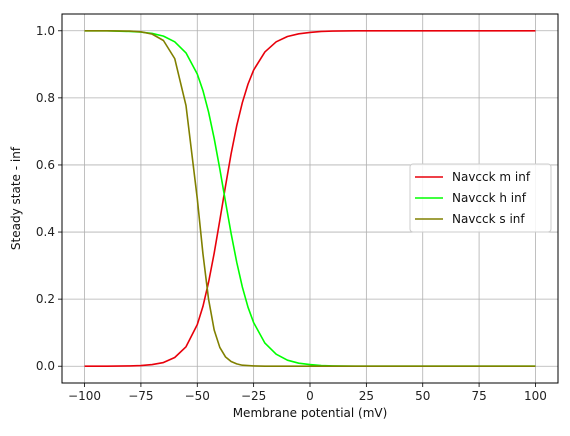 This screenshot has width=570, height=436. What do you see at coordinates (310, 413) in the screenshot?
I see `x-axis-label: Membrane potential (mV)` at bounding box center [310, 413].